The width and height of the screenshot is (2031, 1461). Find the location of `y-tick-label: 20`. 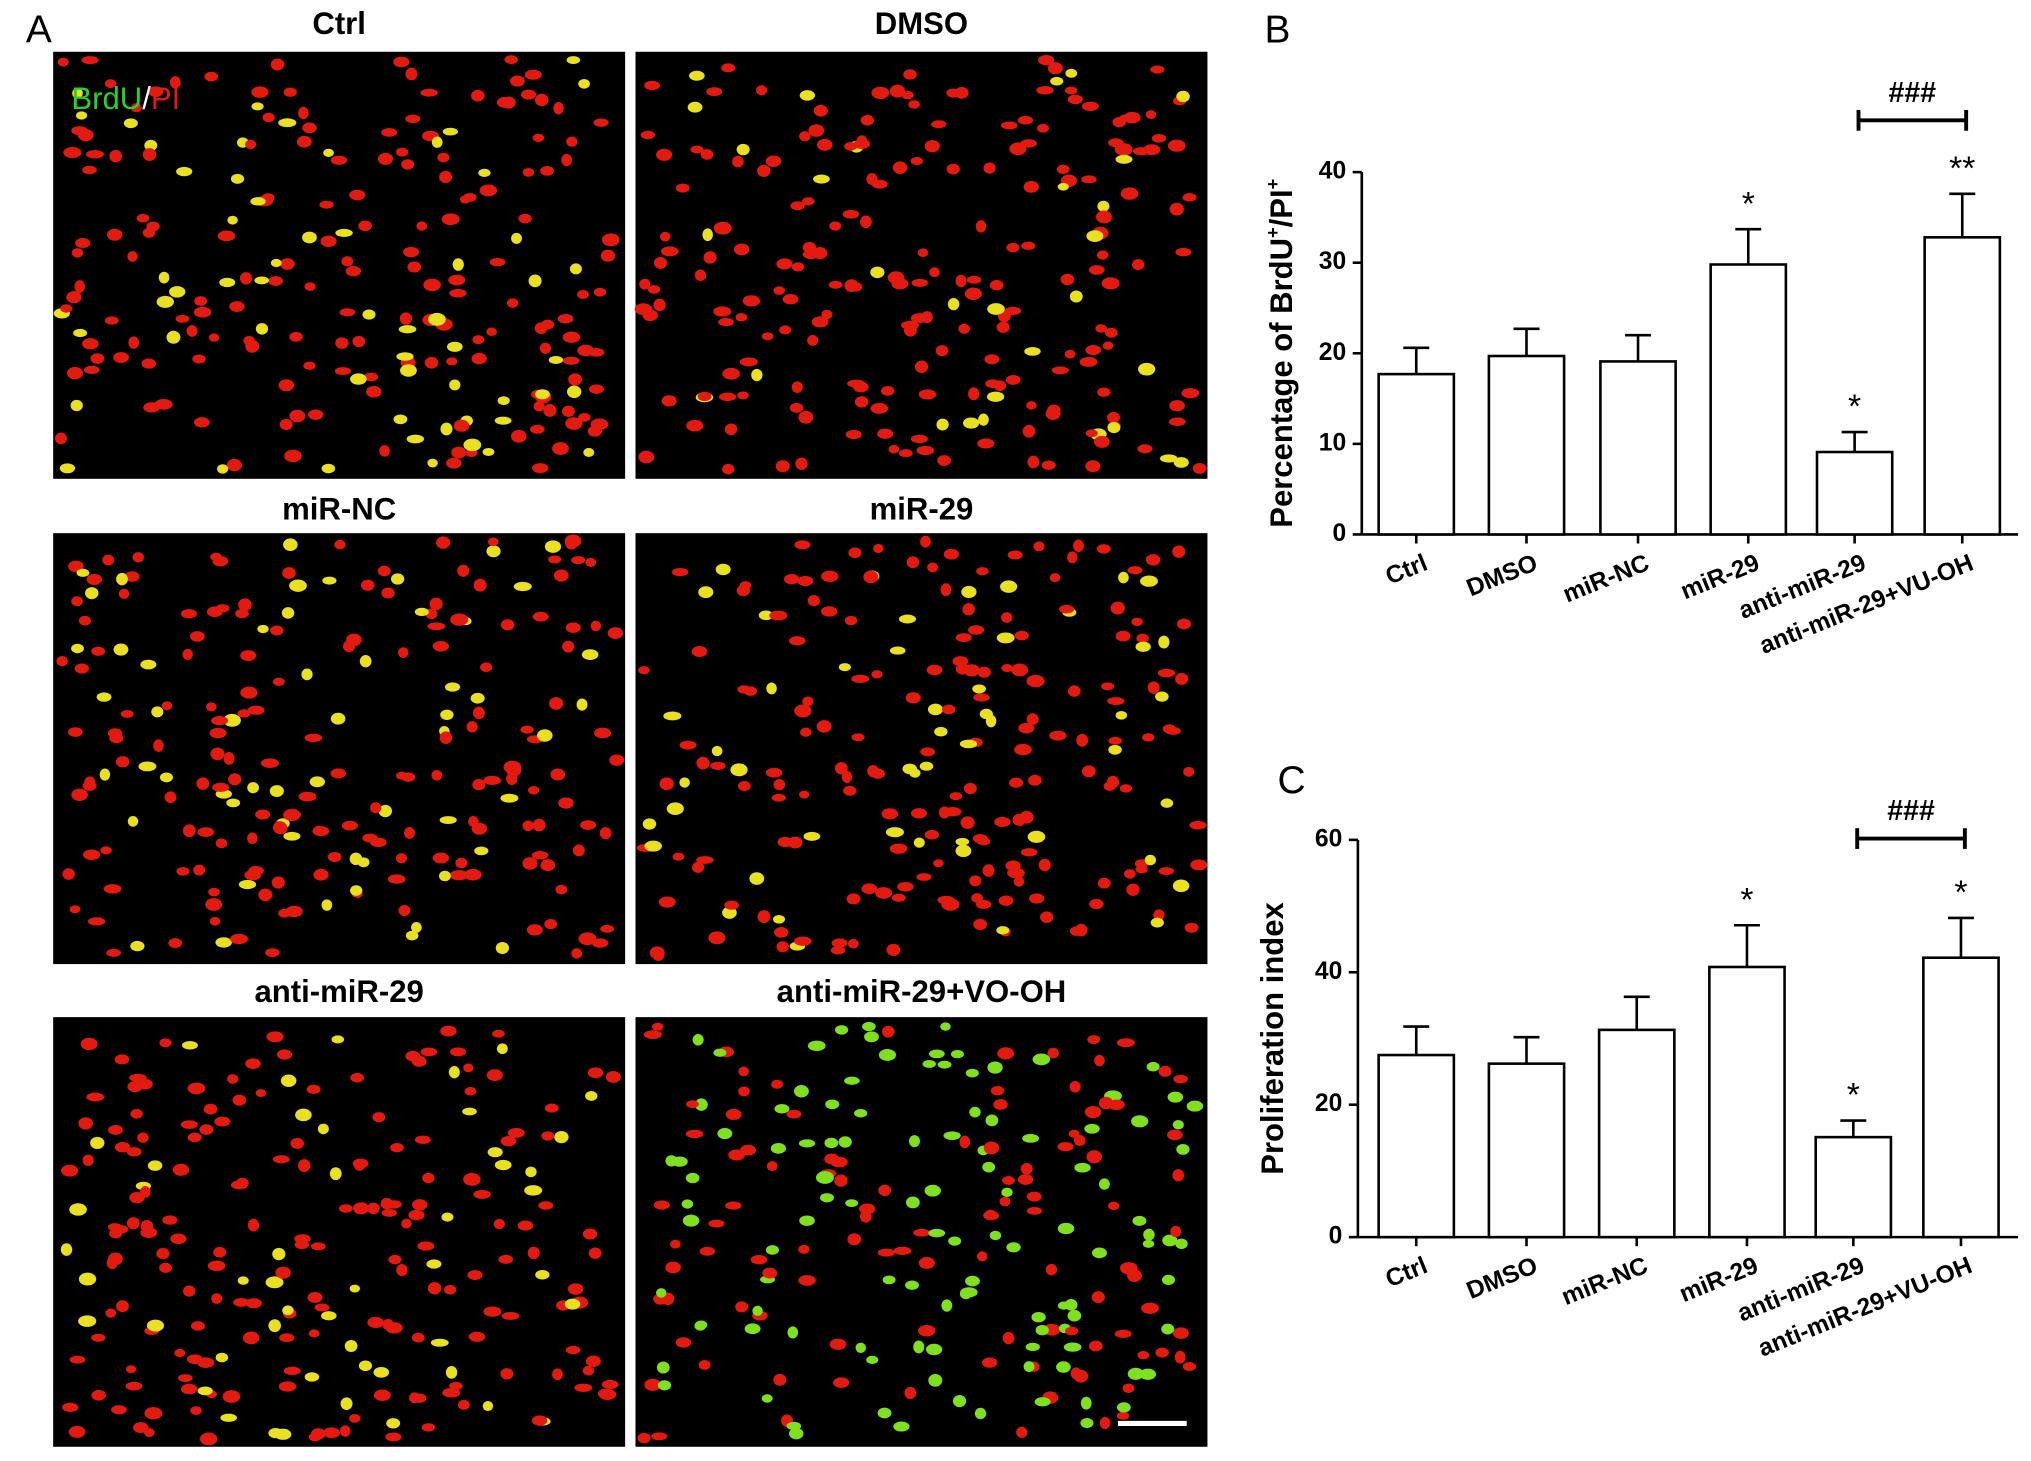

y-tick-label: 20 is located at coordinates (1328, 1103).